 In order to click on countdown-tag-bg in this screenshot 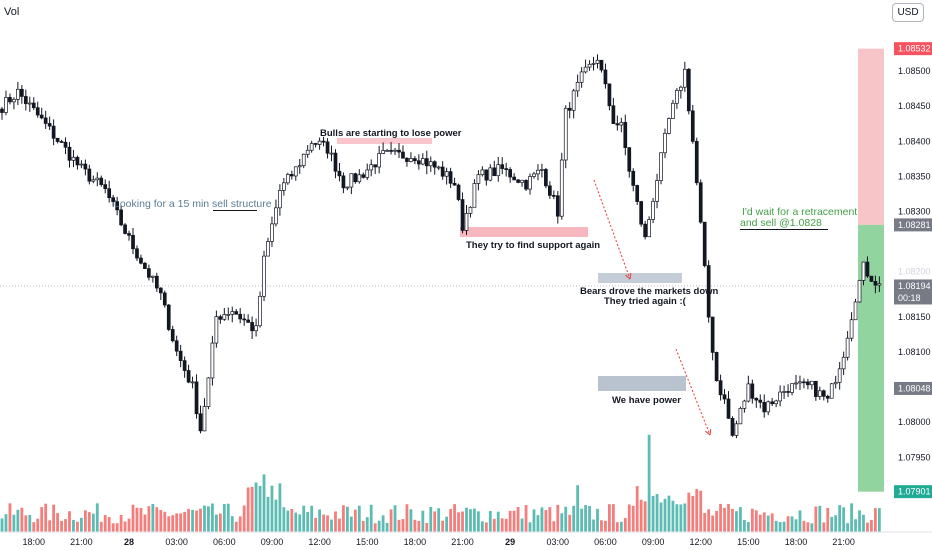, I will do `click(913, 298)`.